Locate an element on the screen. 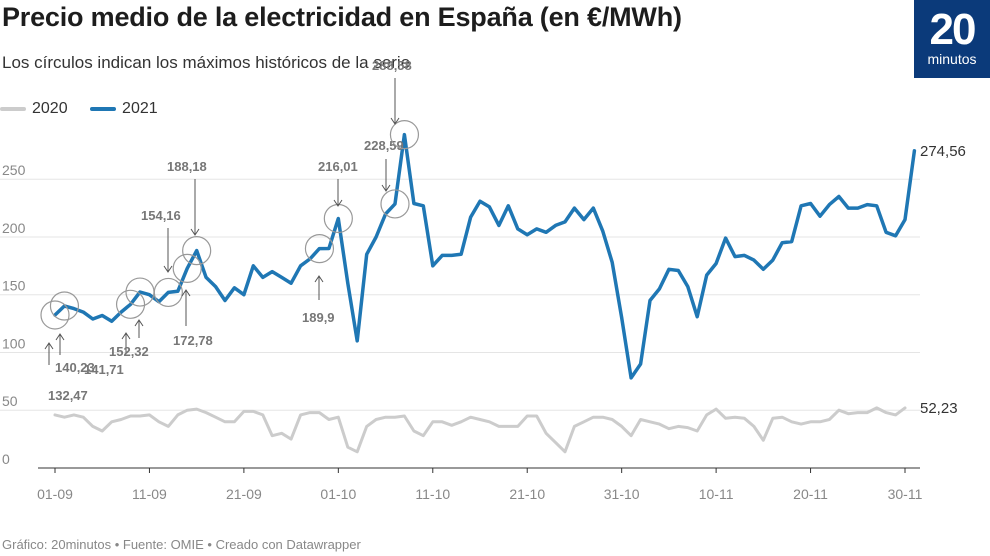 This screenshot has height=556, width=990. y-tick-label: 200 is located at coordinates (14, 228).